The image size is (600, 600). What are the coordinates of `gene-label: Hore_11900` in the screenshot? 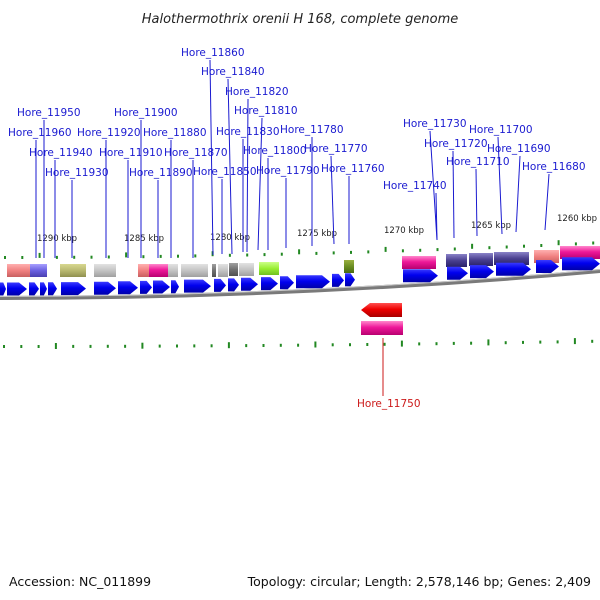 It's located at (146, 113).